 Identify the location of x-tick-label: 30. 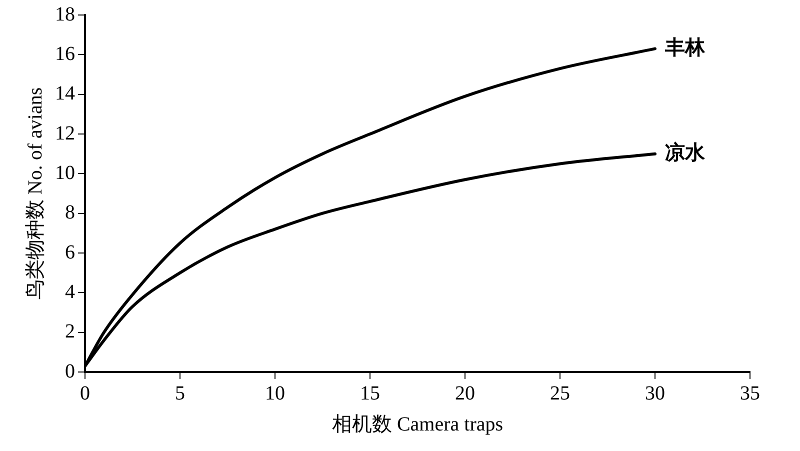
(655, 393).